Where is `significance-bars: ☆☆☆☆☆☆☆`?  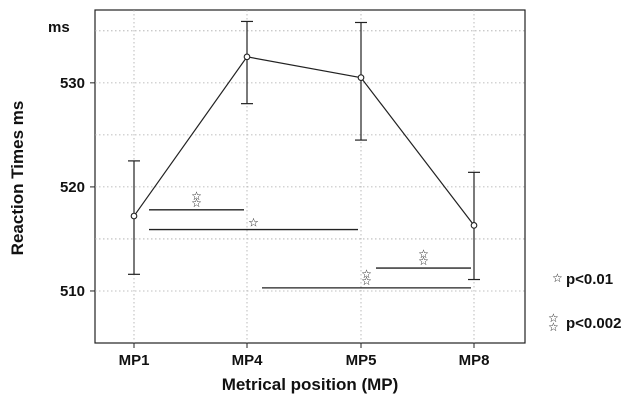 significance-bars: ☆☆☆☆☆☆☆ is located at coordinates (310, 239).